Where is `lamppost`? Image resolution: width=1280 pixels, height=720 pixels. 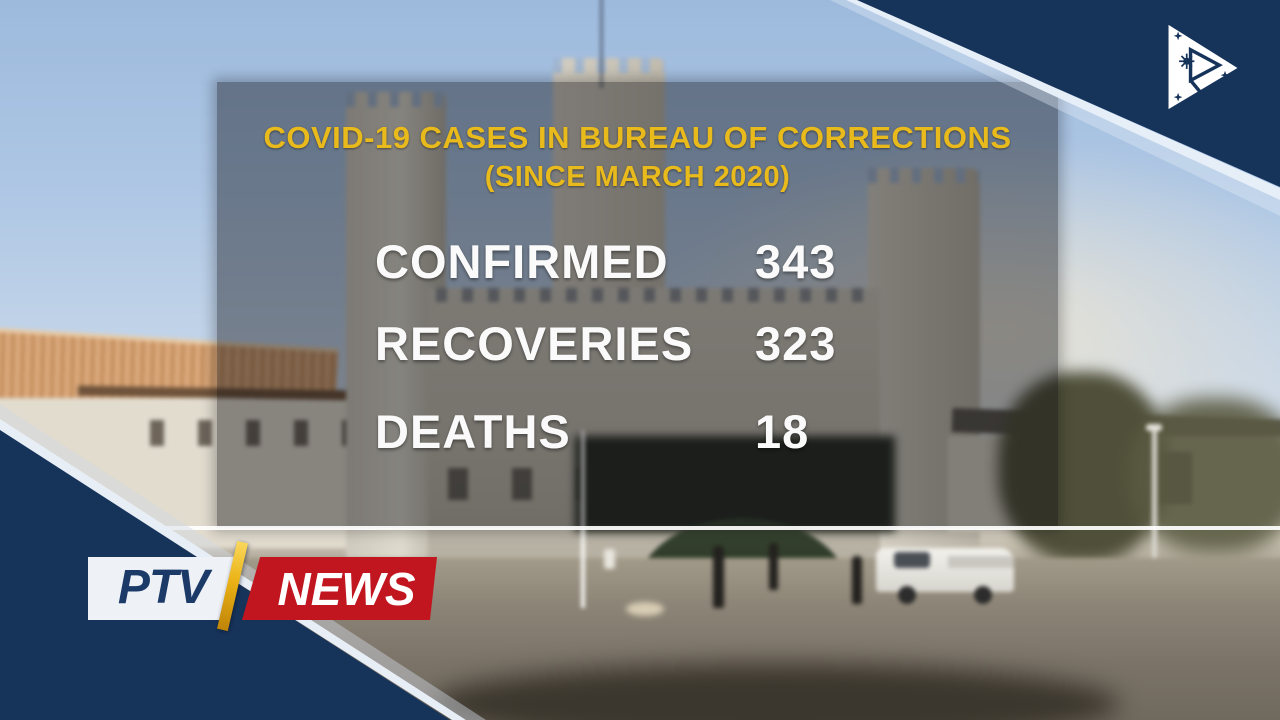 lamppost is located at coordinates (1154, 517).